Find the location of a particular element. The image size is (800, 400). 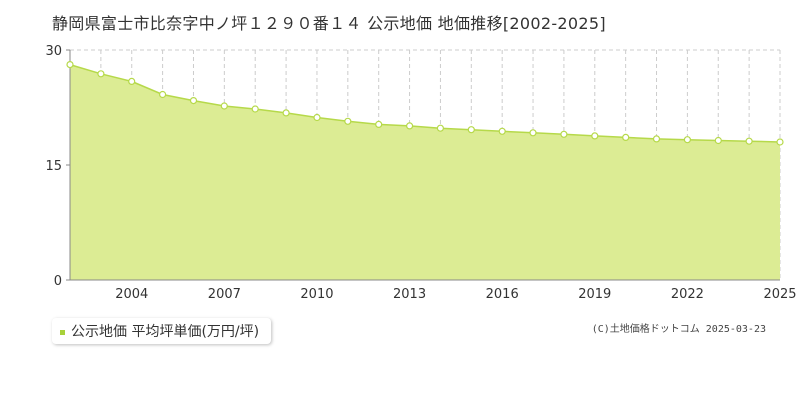

data-point-2002 is located at coordinates (70, 64).